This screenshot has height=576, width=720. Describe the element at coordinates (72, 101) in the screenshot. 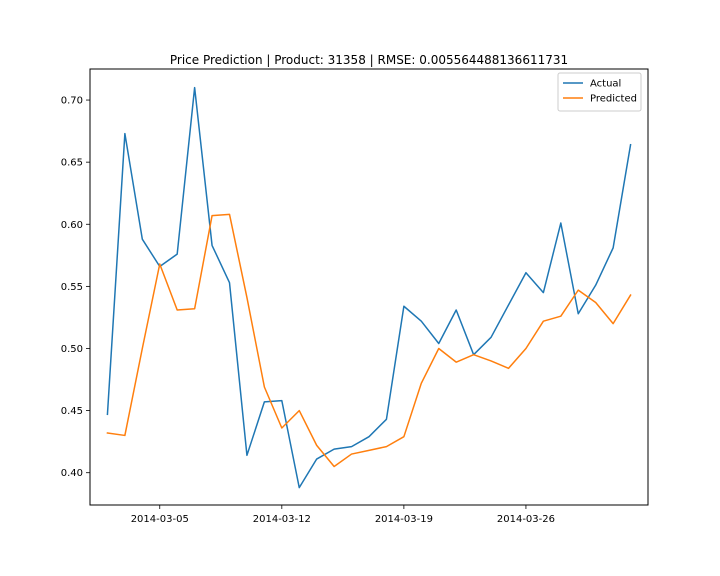

I see `y-tick-label: 0.70` at that location.